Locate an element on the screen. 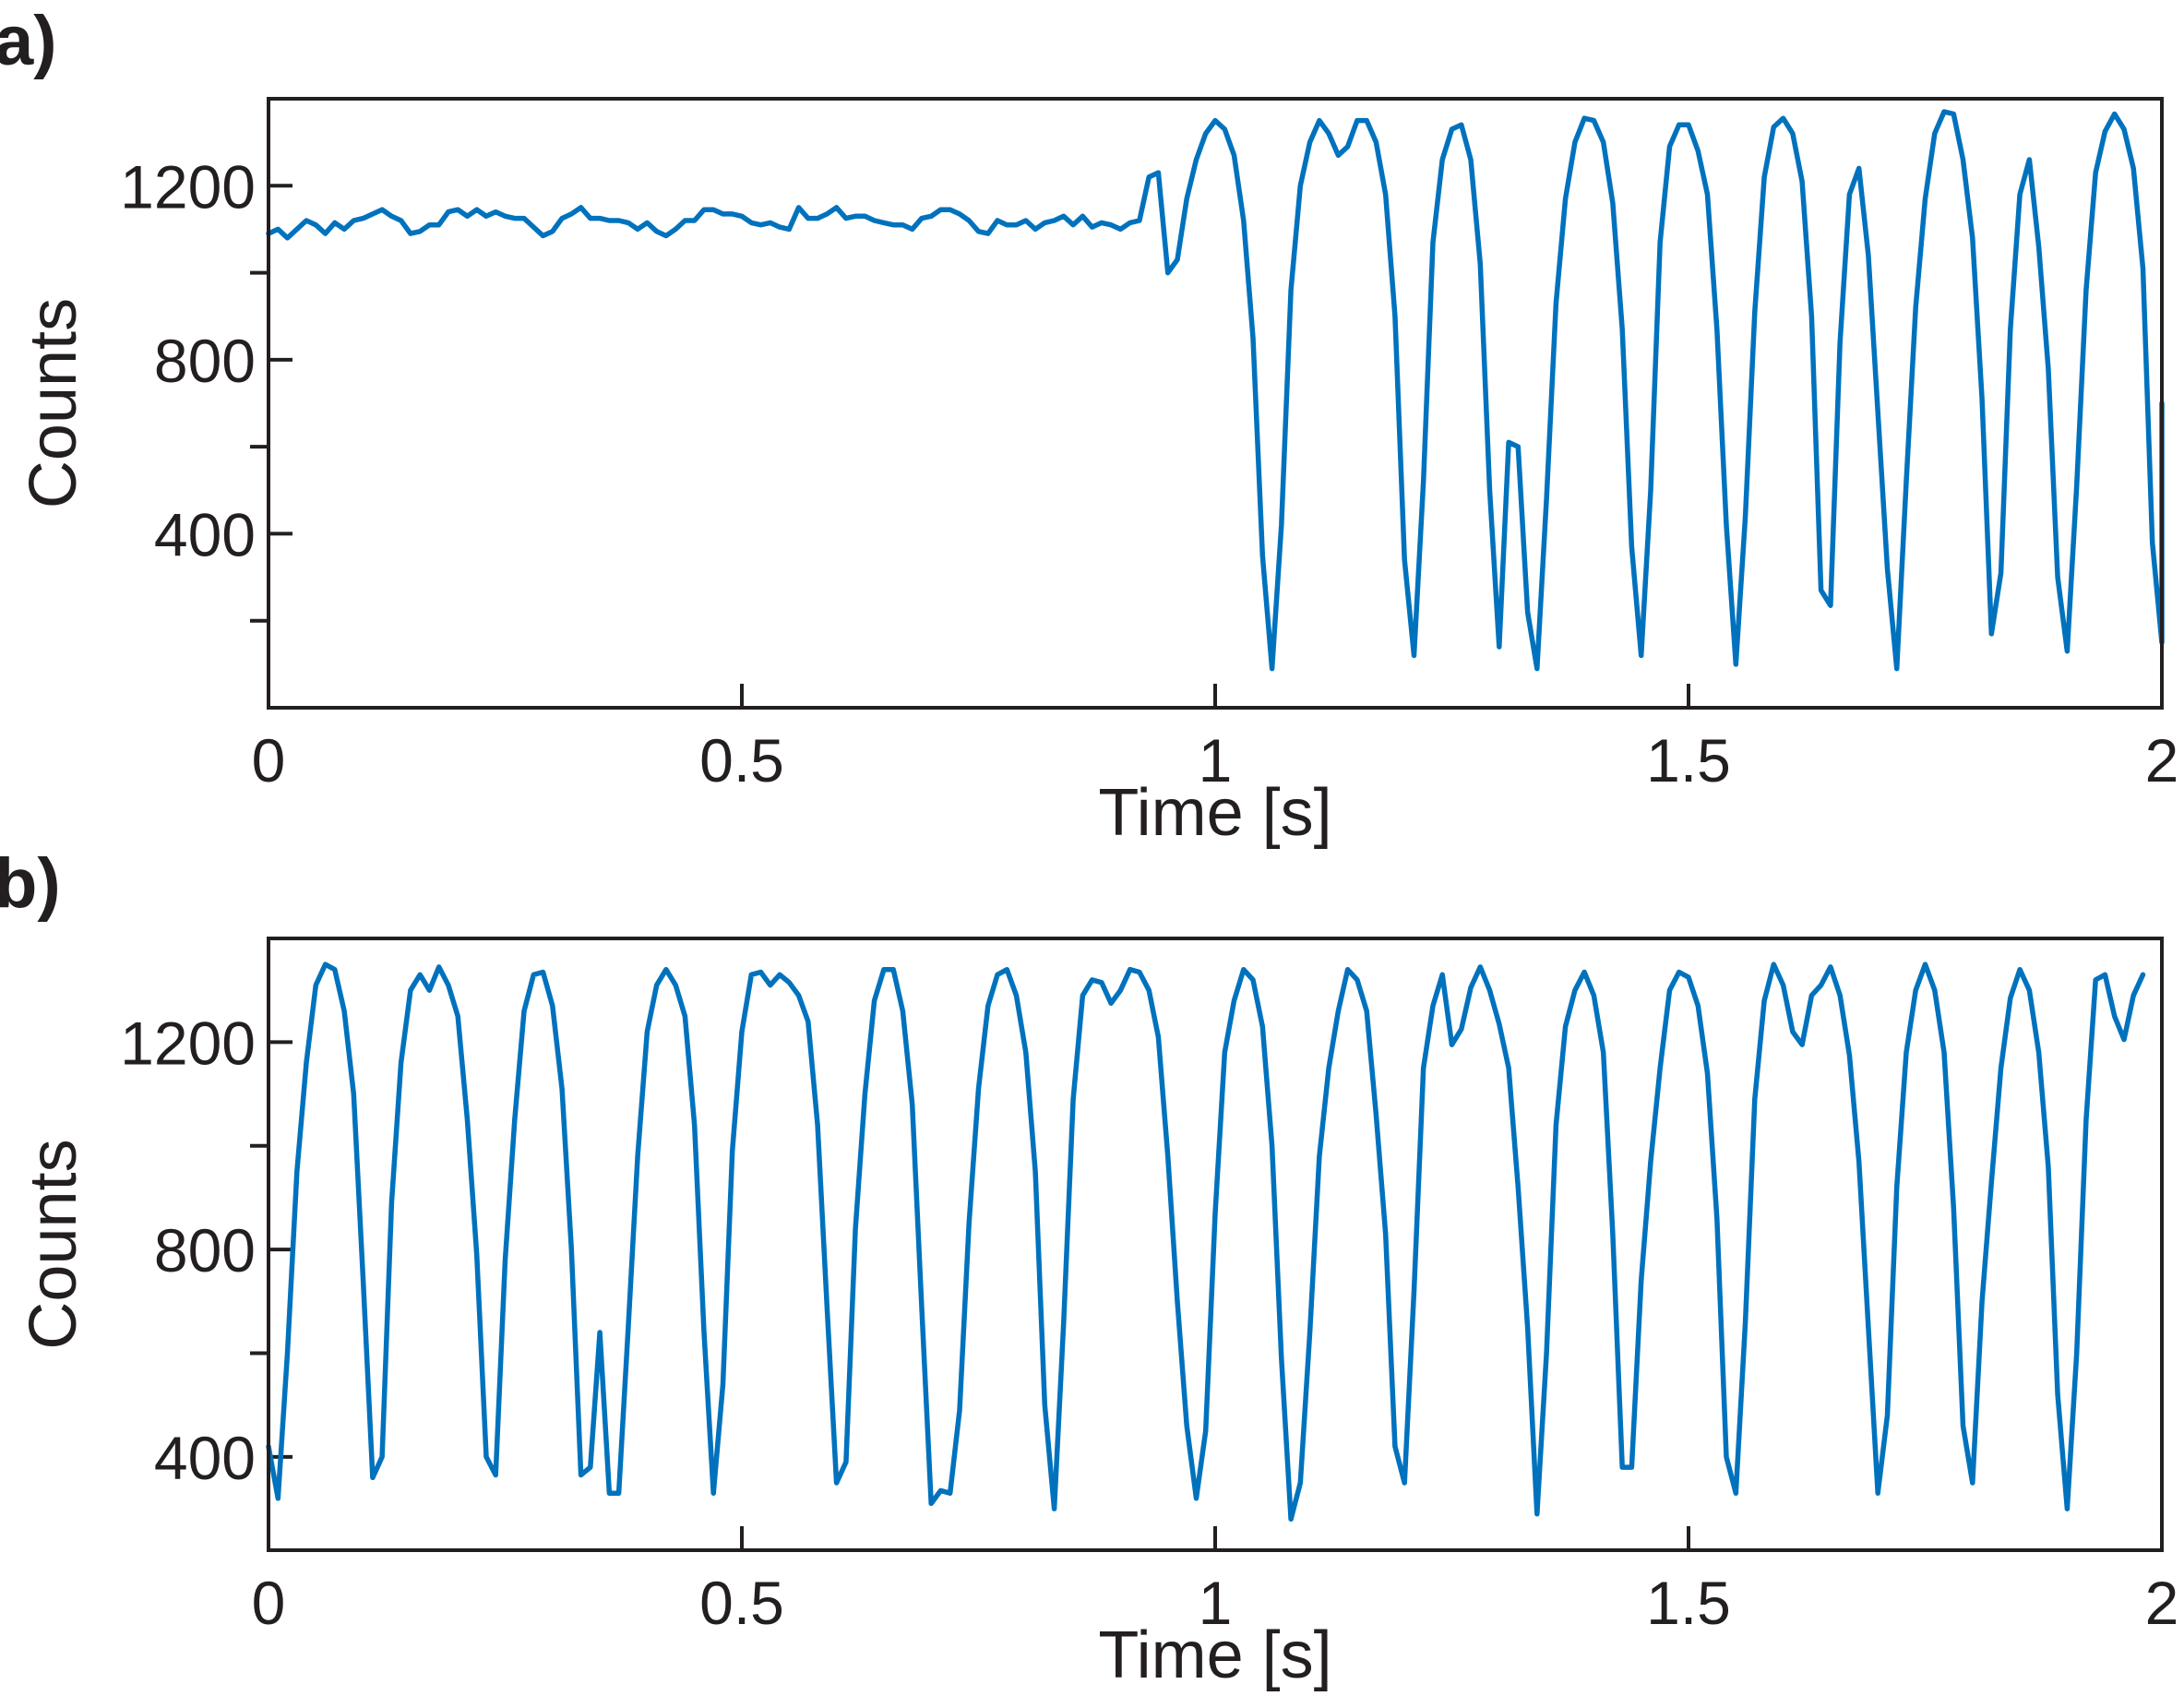  x-tick-label-a-4: 2 is located at coordinates (2162, 760).